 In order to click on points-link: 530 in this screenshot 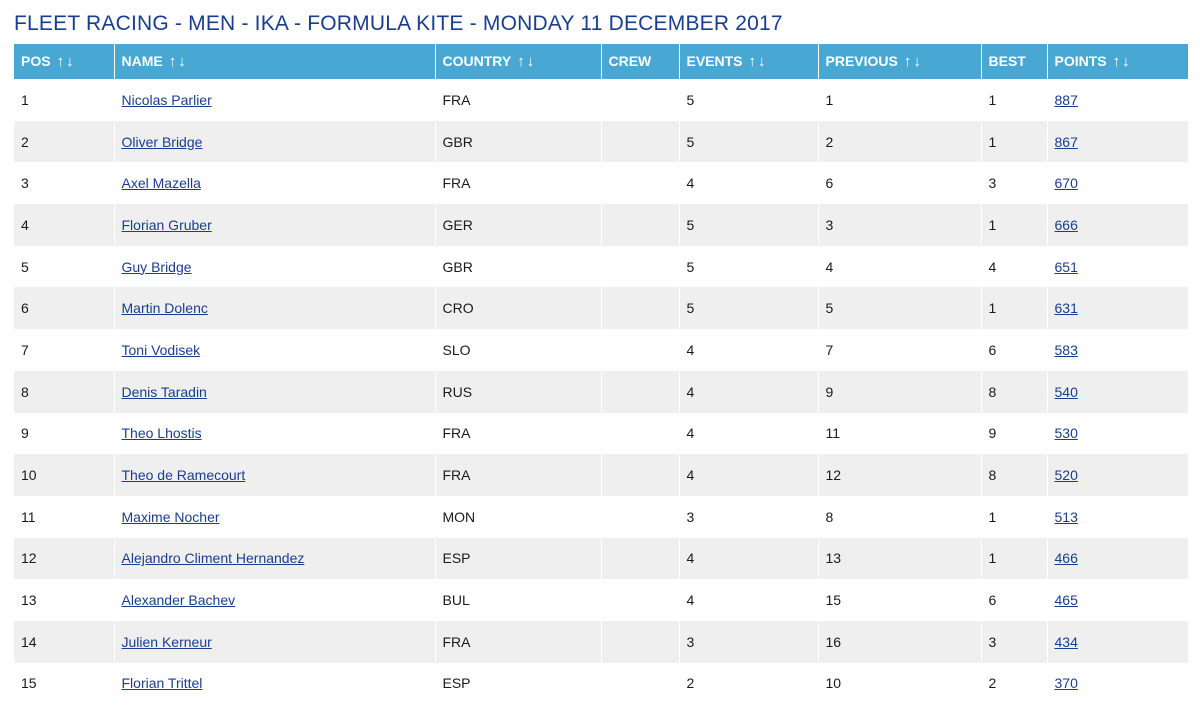, I will do `click(1066, 433)`.